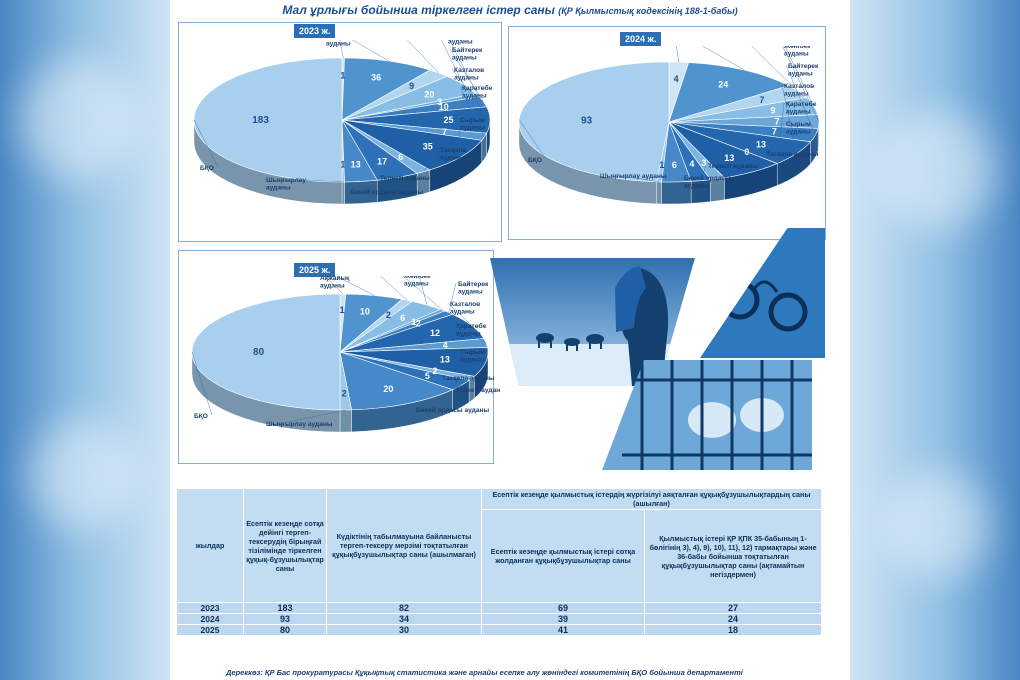 Image resolution: width=1020 pixels, height=680 pixels. What do you see at coordinates (315, 31) in the screenshot?
I see `year-badge-2023: 2023 ж.` at bounding box center [315, 31].